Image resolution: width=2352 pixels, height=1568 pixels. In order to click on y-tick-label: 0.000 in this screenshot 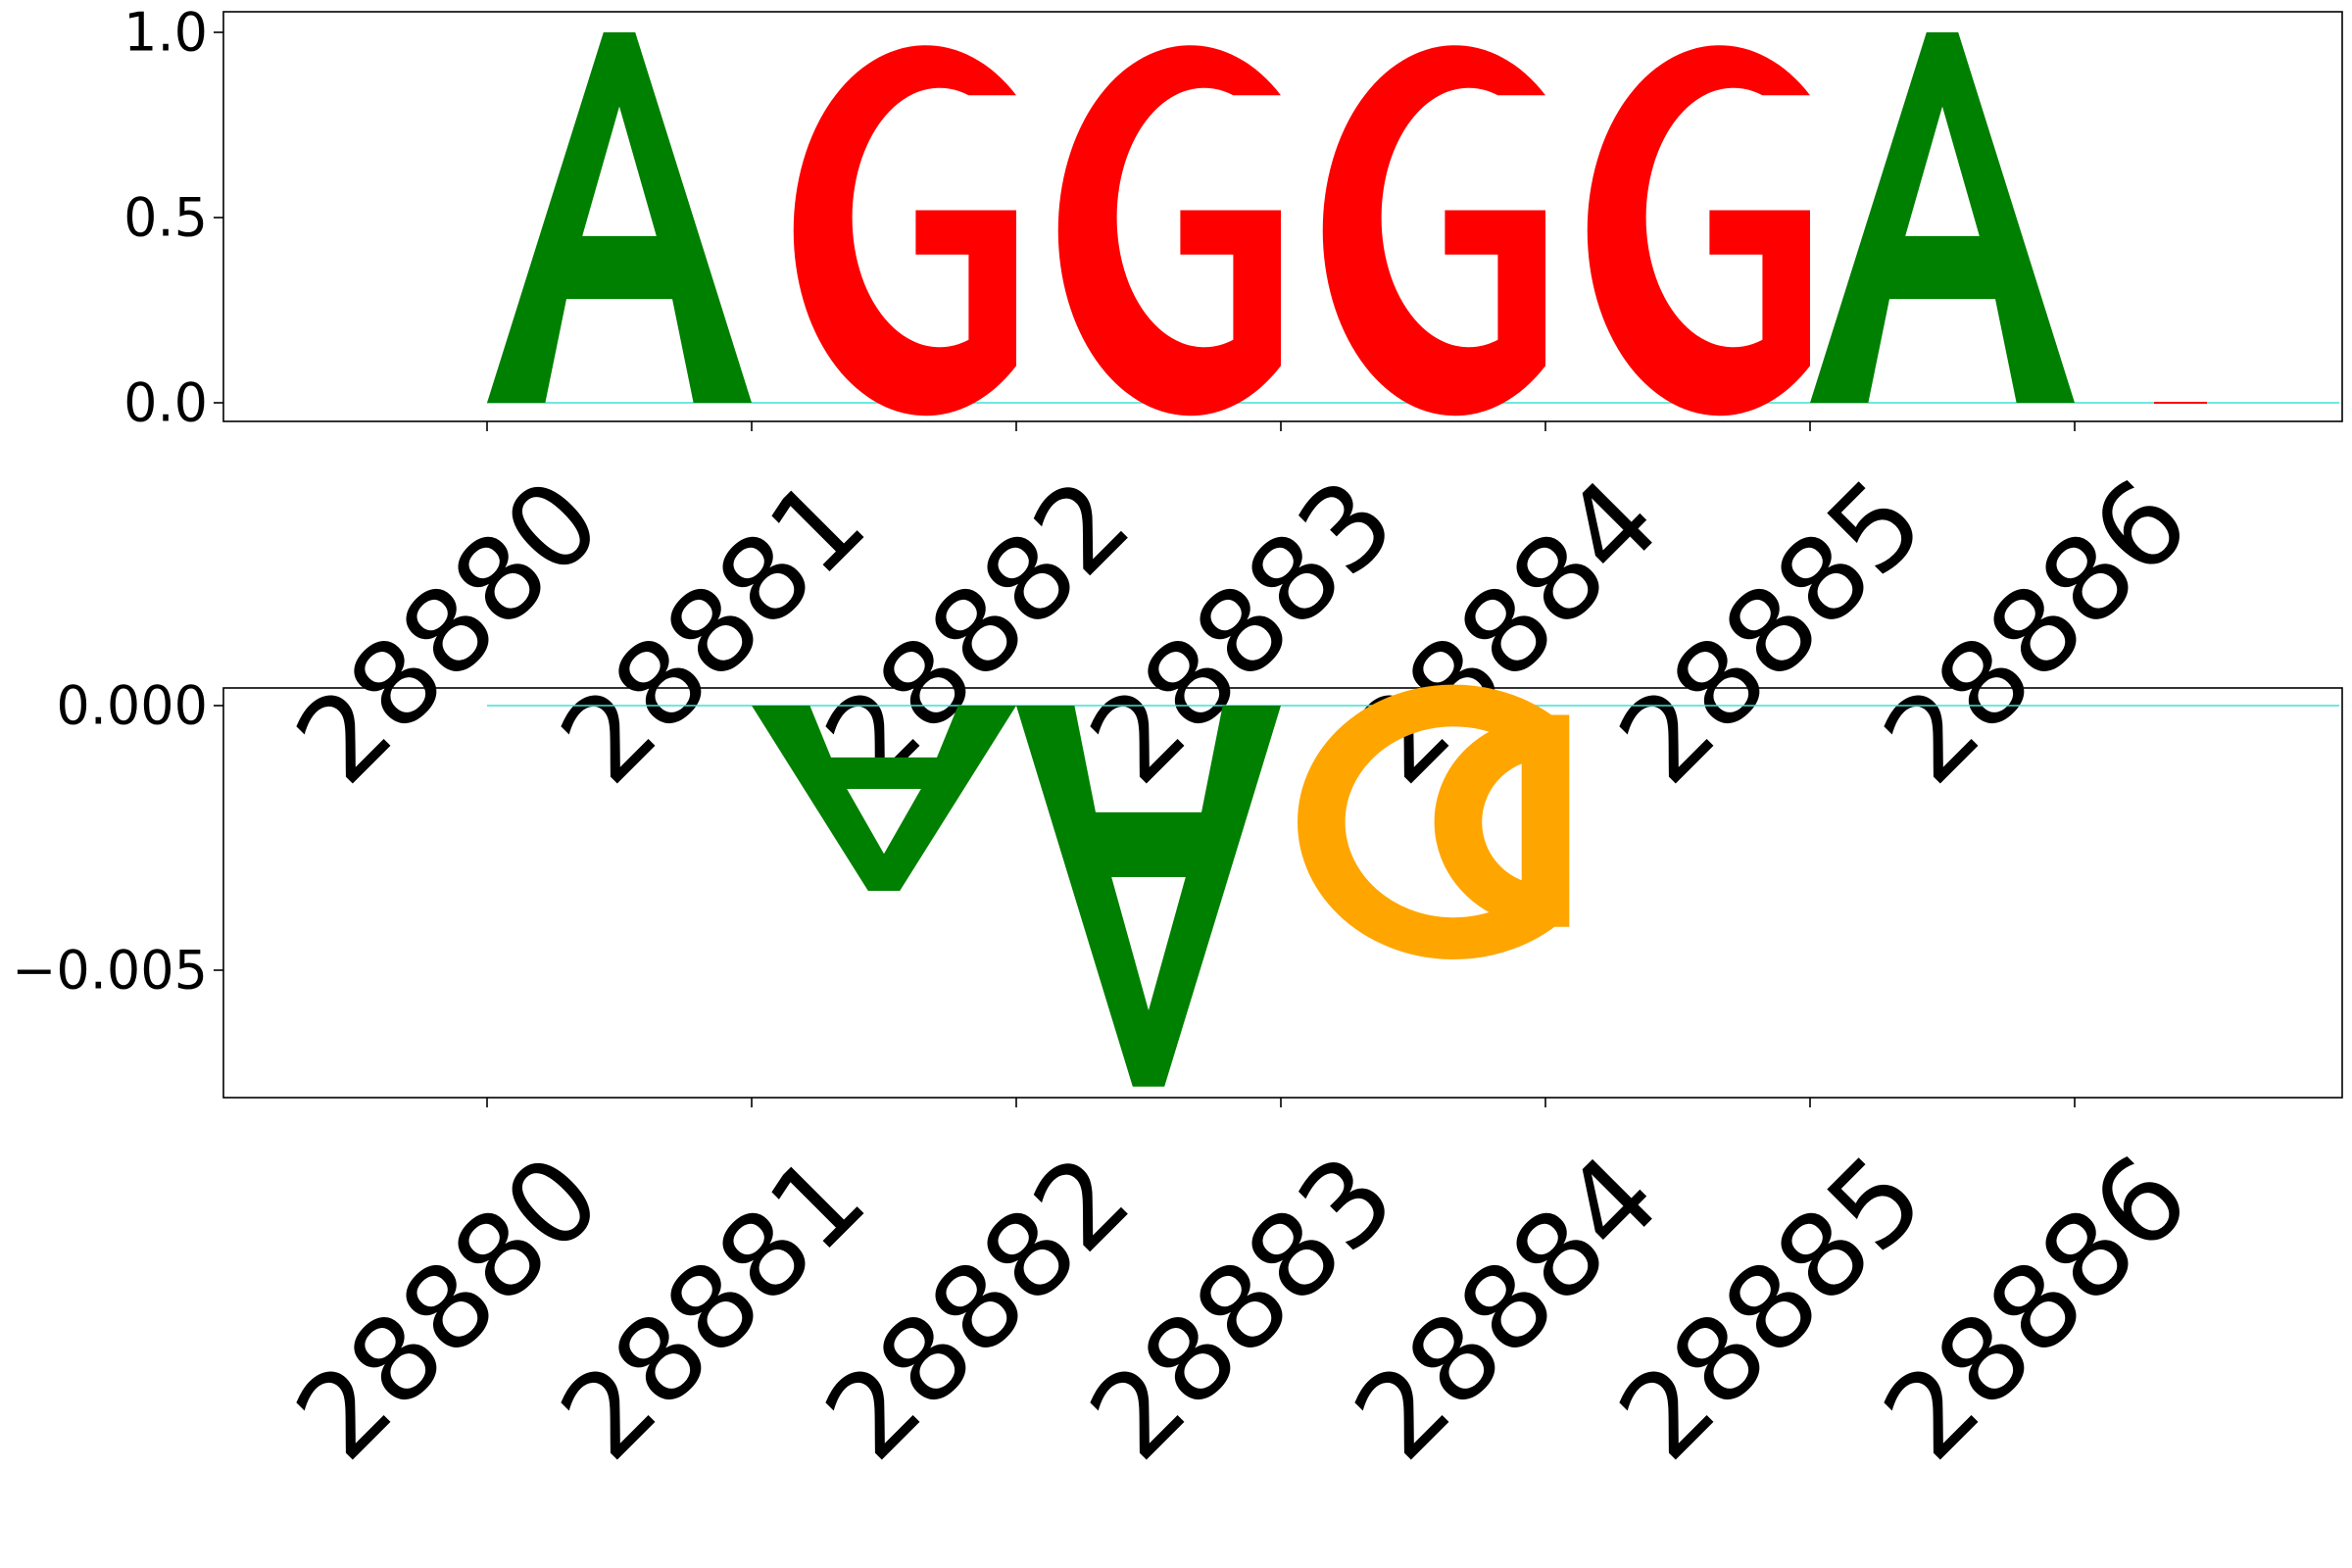, I will do `click(132, 706)`.